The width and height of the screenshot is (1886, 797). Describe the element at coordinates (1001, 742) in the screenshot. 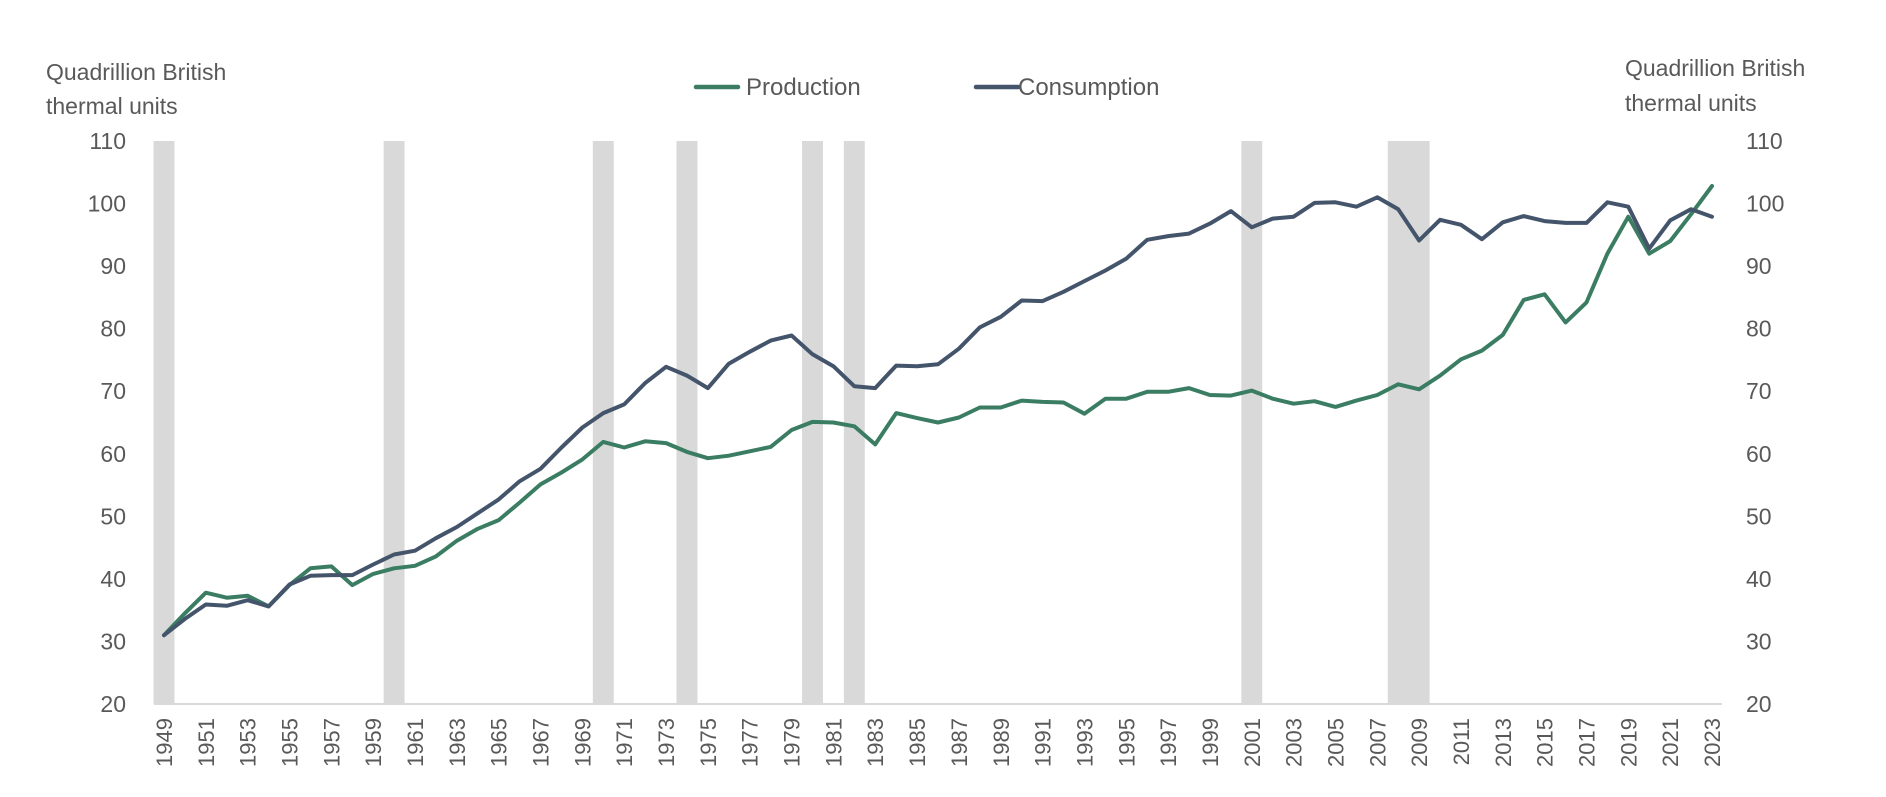

I see `x-tick-label: 1989` at that location.